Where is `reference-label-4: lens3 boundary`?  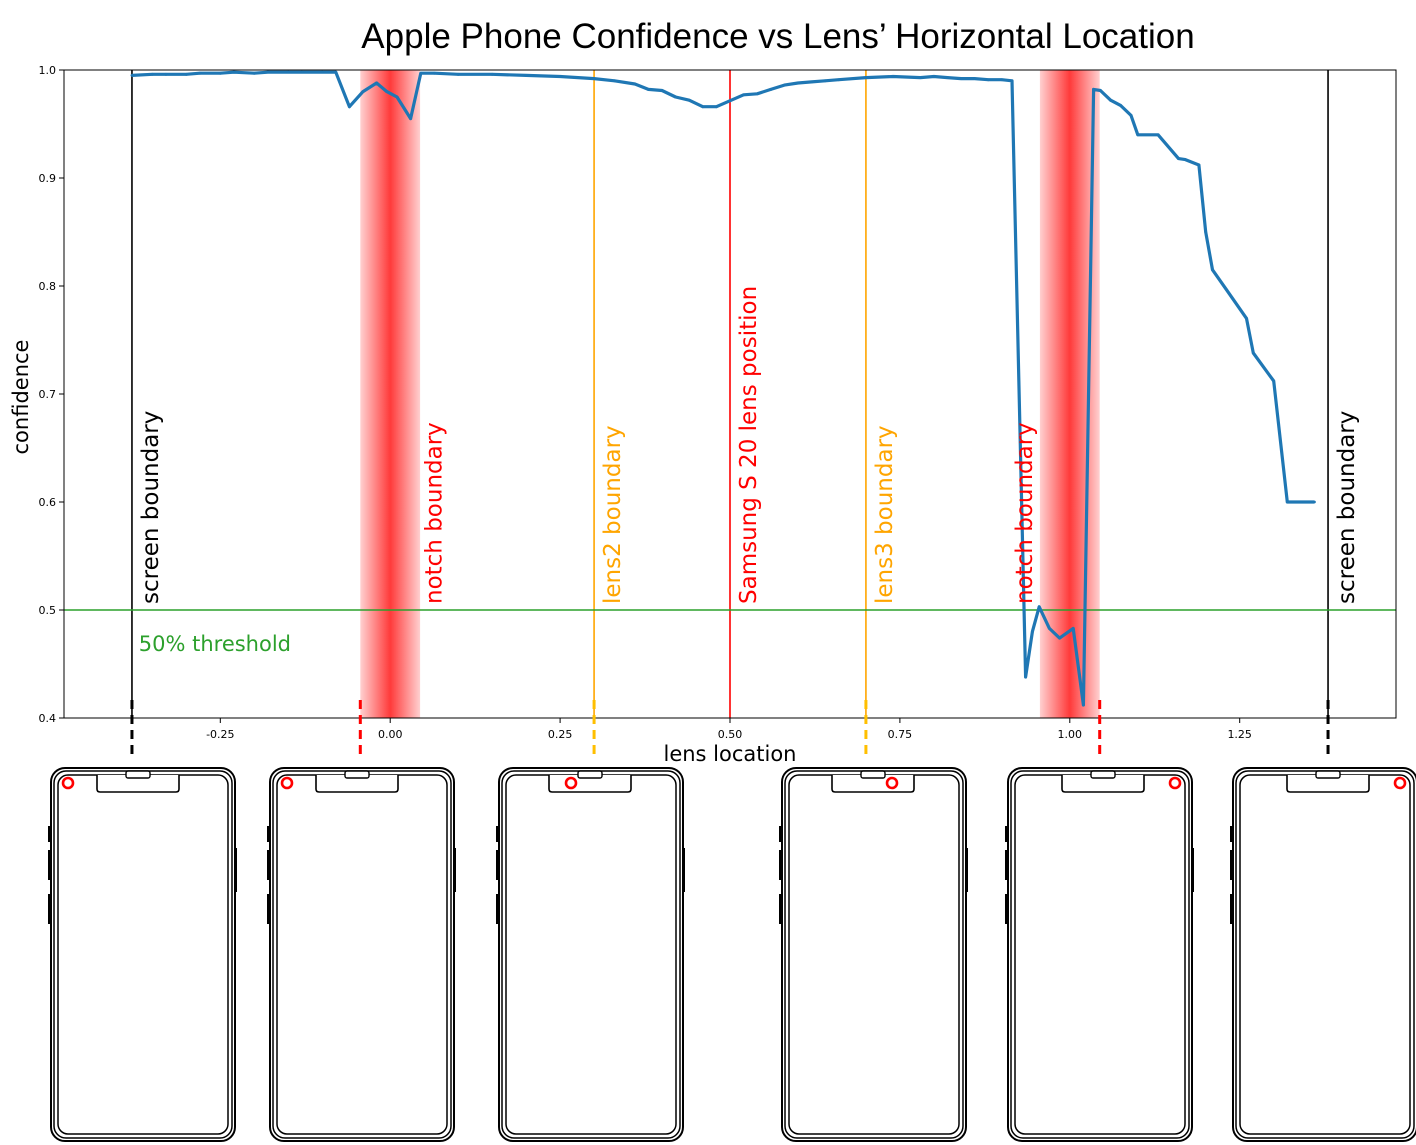
reference-label-4: lens3 boundary is located at coordinates (885, 514).